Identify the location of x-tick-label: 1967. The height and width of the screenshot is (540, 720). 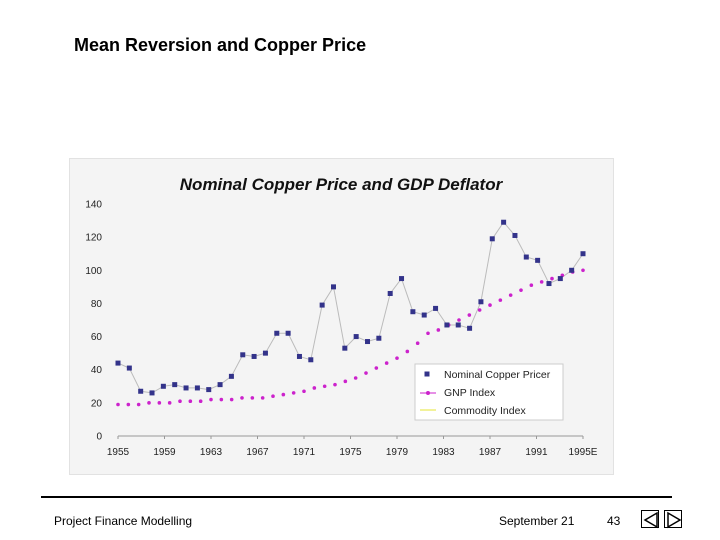
(257, 452).